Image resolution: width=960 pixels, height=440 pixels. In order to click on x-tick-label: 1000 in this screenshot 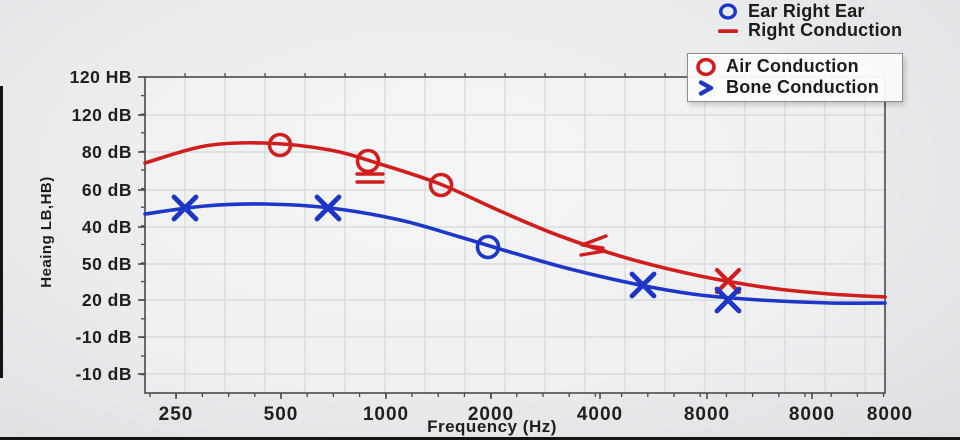, I will do `click(386, 414)`.